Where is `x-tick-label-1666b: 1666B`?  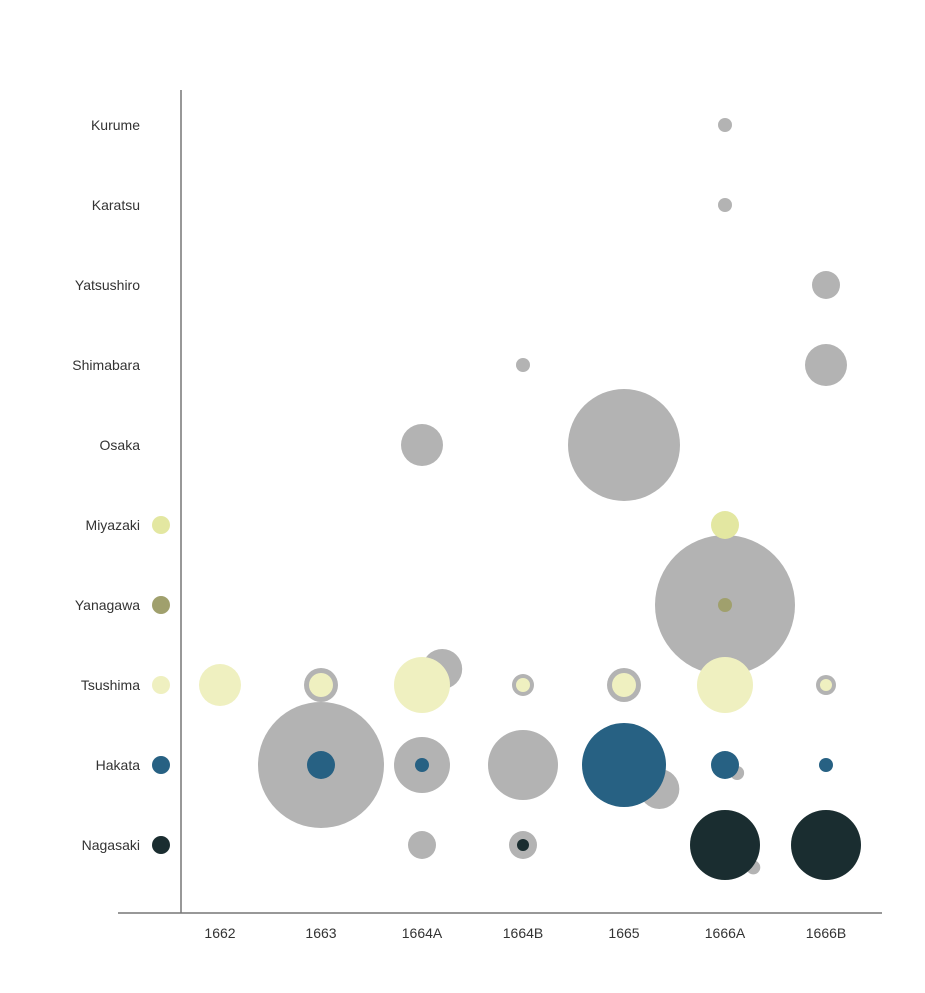 x-tick-label-1666b: 1666B is located at coordinates (826, 933).